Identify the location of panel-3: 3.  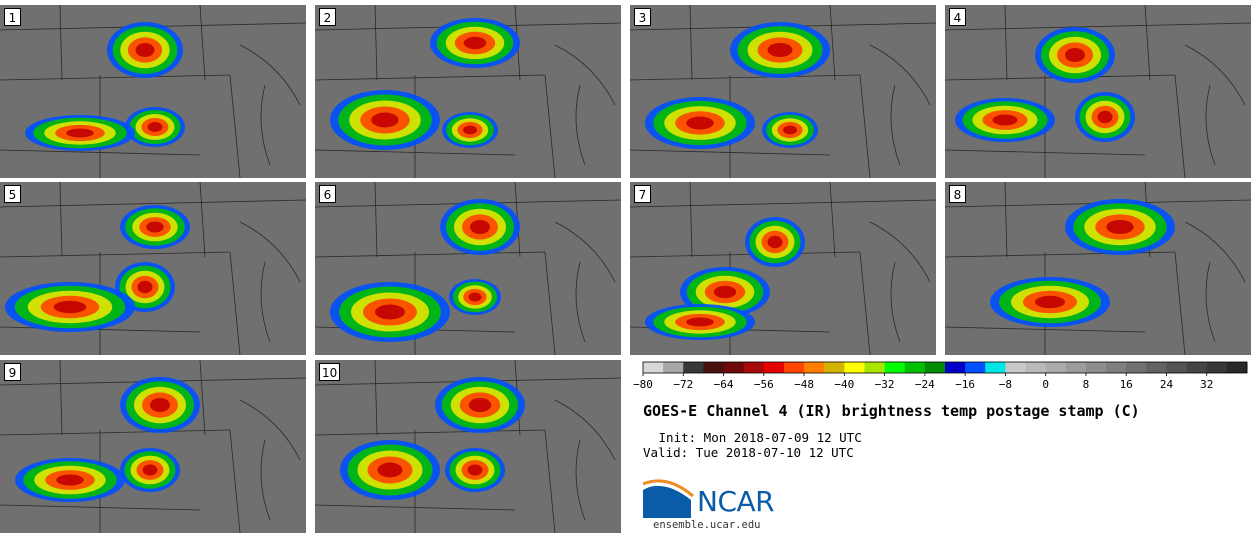
(783, 91).